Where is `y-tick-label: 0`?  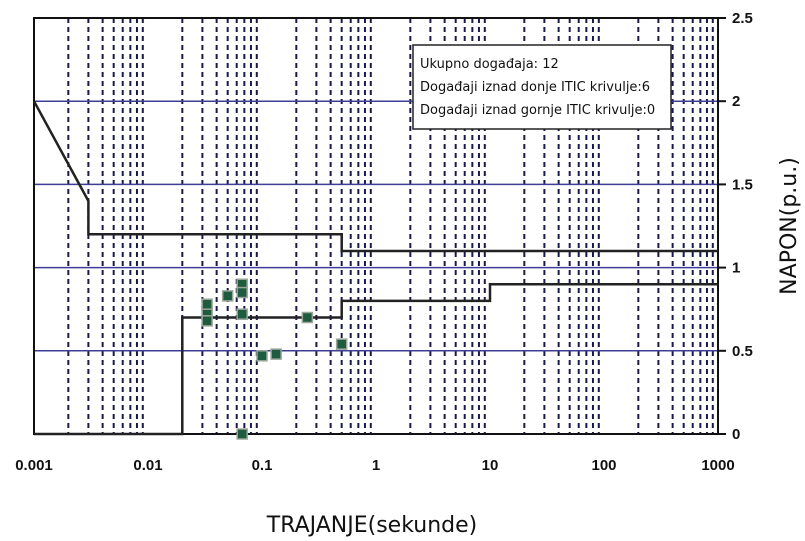
y-tick-label: 0 is located at coordinates (736, 434).